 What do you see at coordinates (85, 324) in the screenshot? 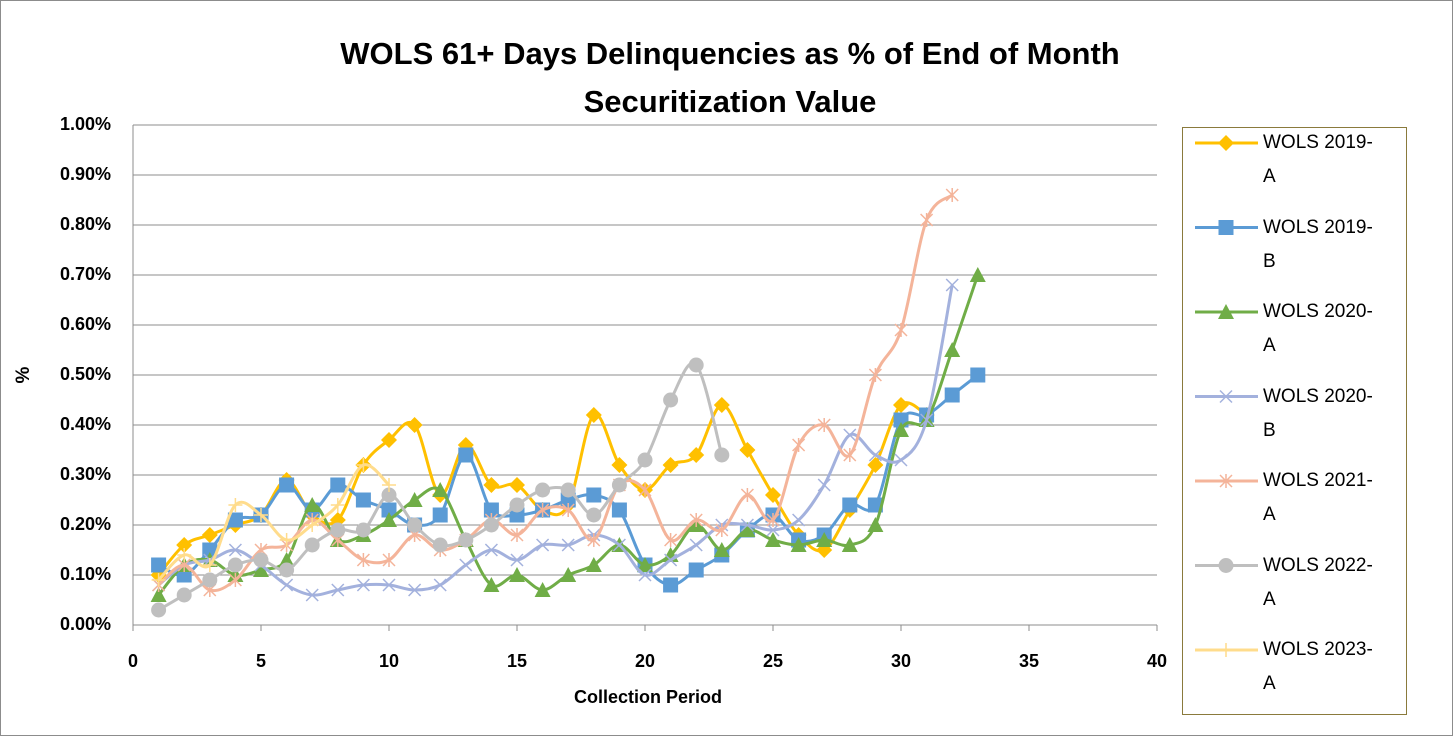
I see `y-tick-label: 0.60%` at bounding box center [85, 324].